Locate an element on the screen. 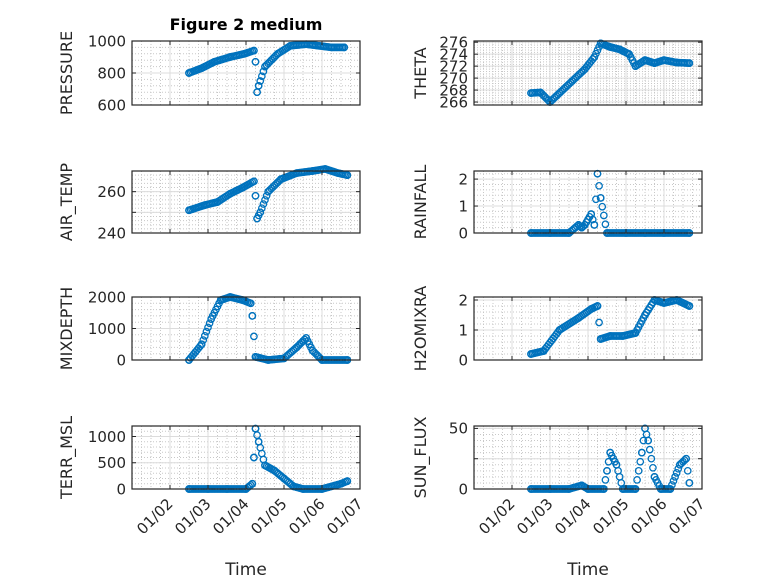 This screenshot has height=583, width=778. y-ticks: 0 500 1000 is located at coordinates (224, 463).